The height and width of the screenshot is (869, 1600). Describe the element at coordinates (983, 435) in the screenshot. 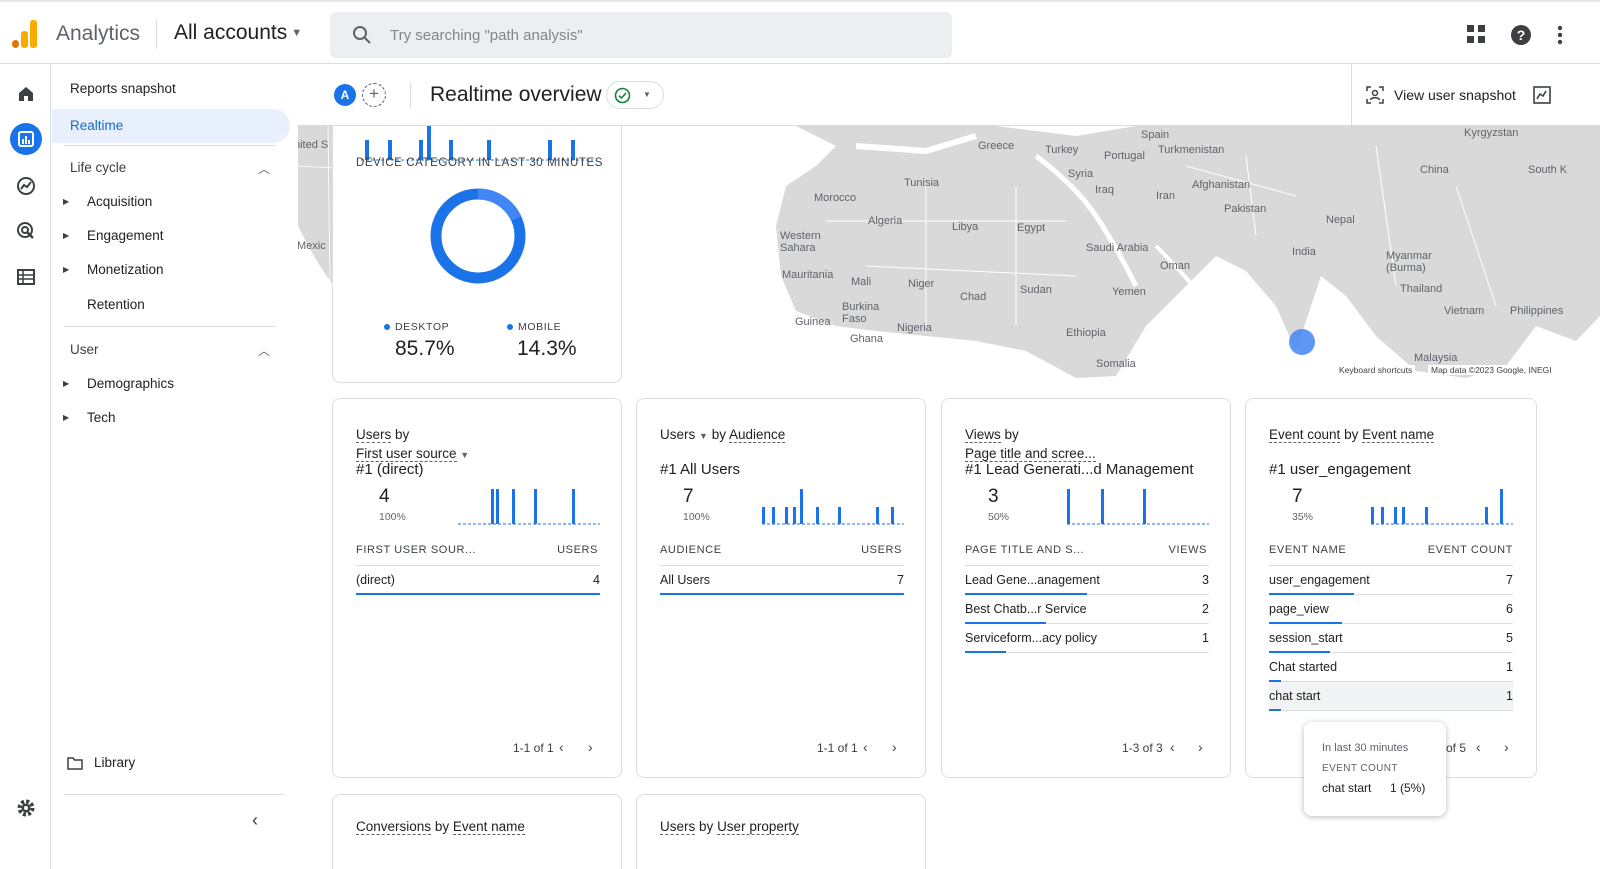

I see `metric-selector: Views` at that location.